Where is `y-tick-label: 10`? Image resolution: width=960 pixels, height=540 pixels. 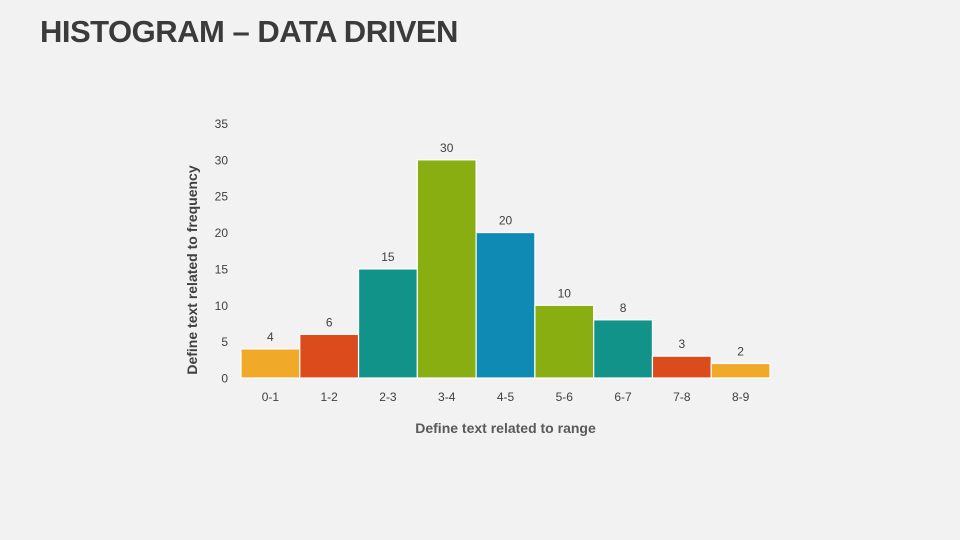 y-tick-label: 10 is located at coordinates (222, 306).